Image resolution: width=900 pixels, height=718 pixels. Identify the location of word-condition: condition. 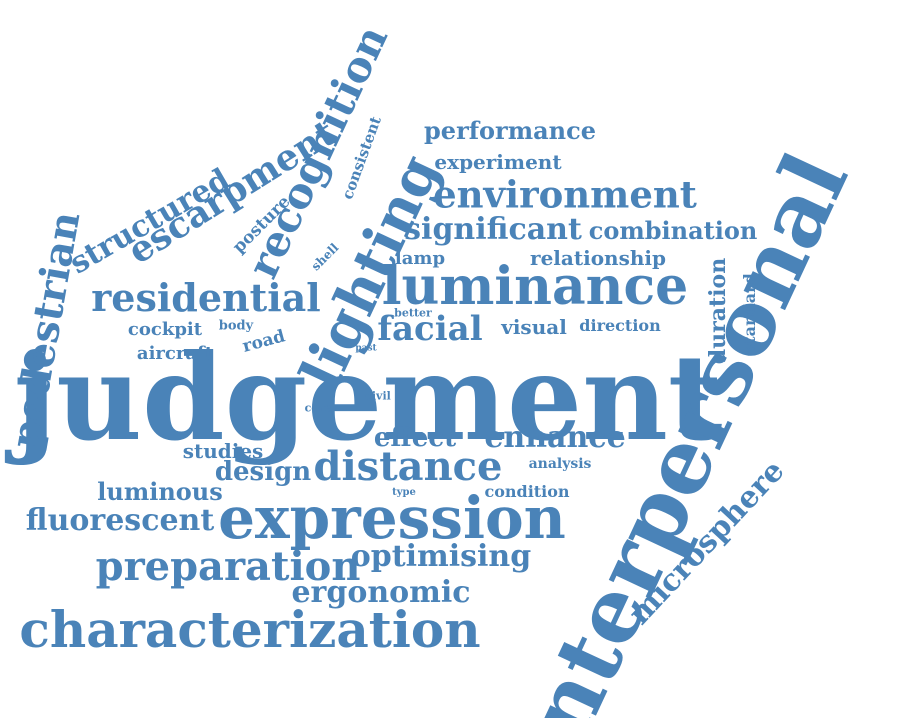
(527, 491).